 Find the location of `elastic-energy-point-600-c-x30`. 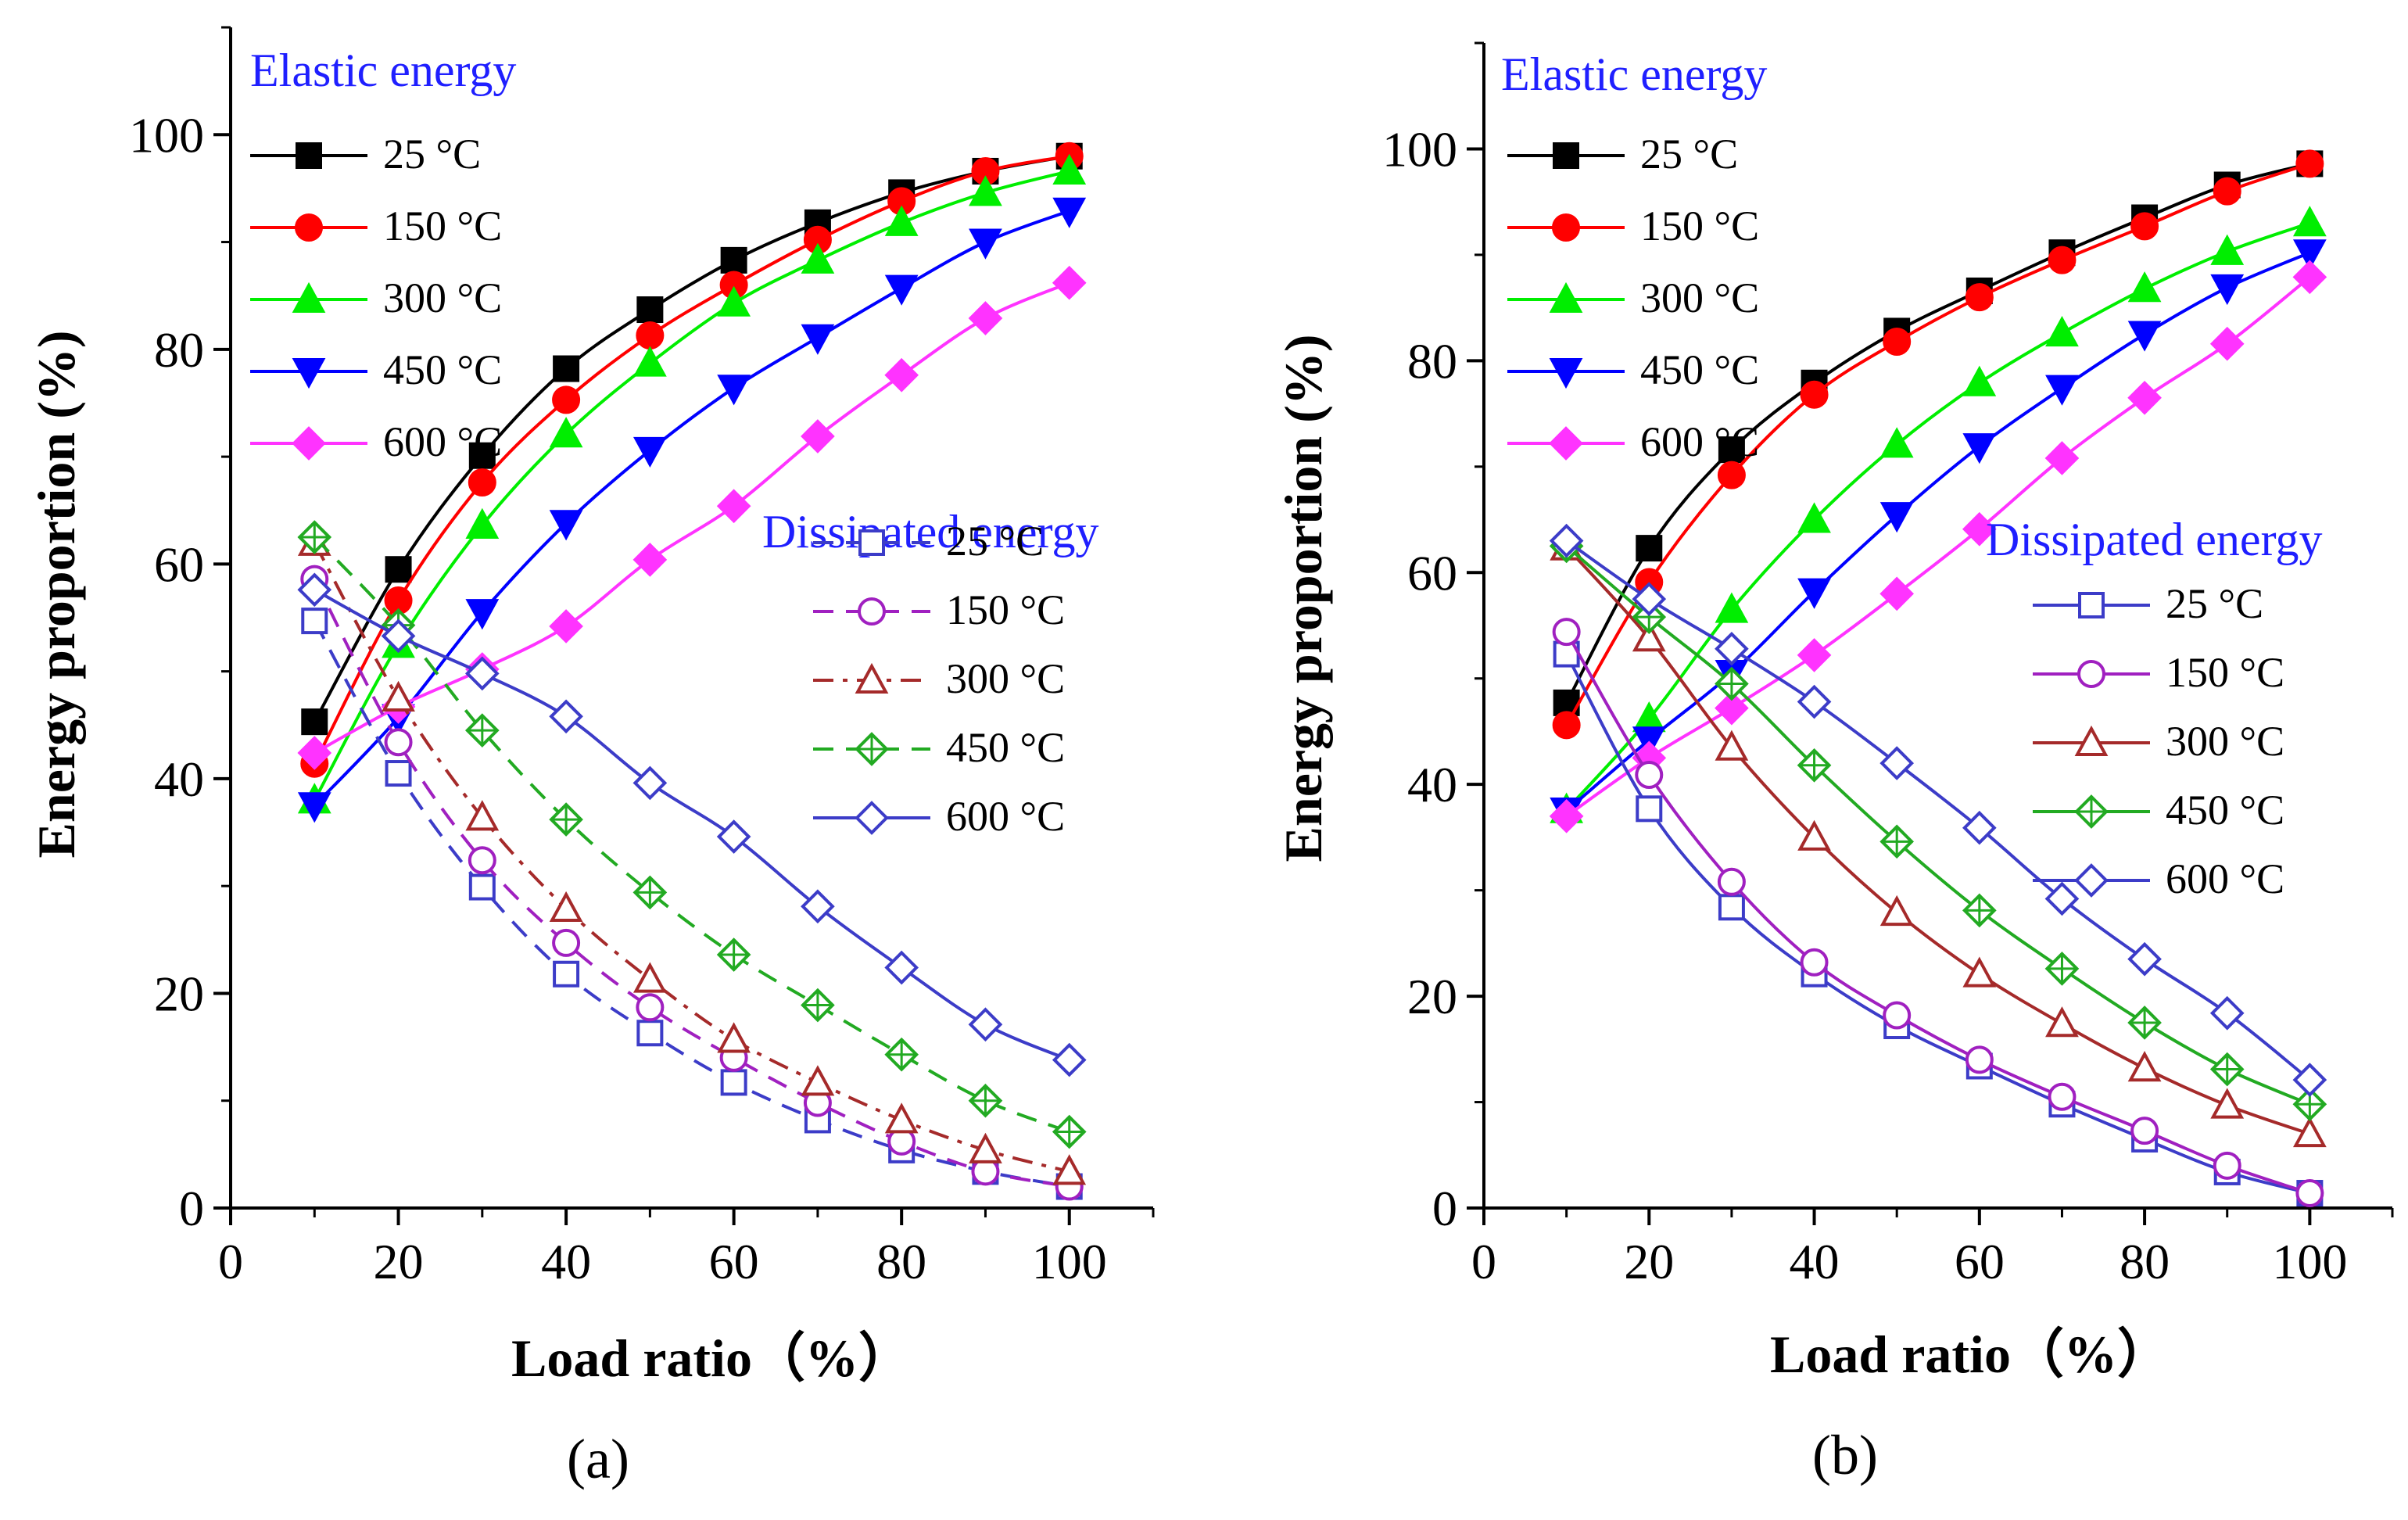

elastic-energy-point-600-c-x30 is located at coordinates (1732, 708).